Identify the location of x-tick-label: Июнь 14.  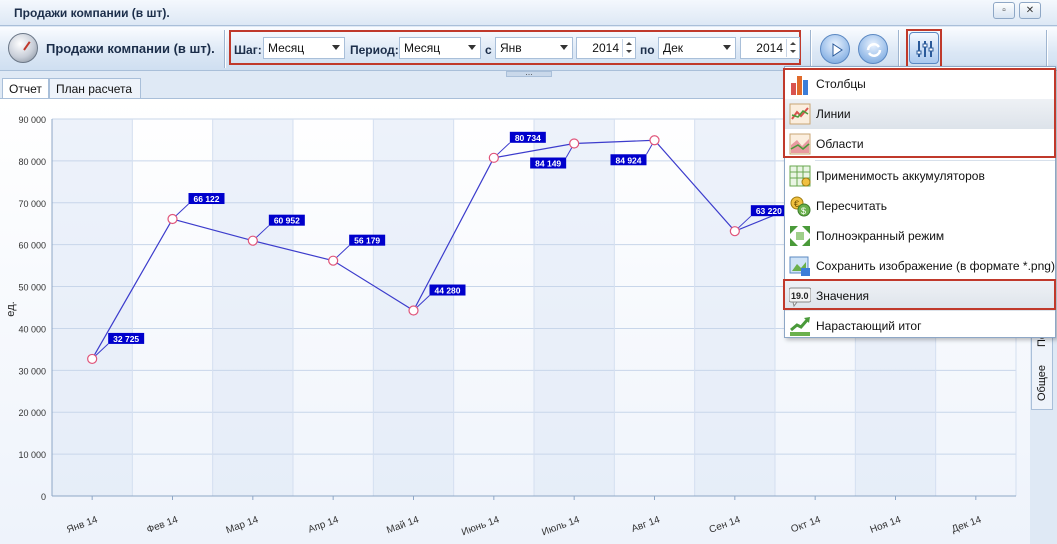
(480, 526).